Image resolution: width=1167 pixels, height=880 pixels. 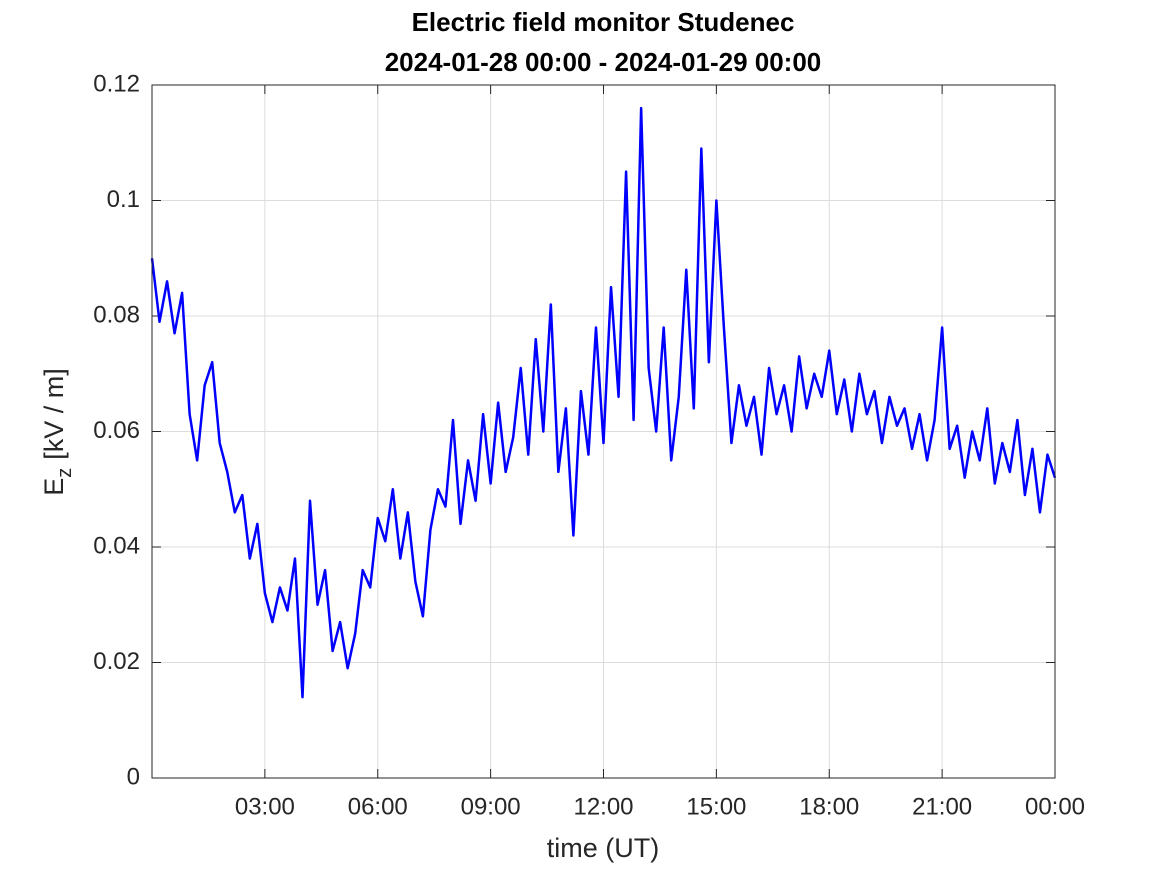 What do you see at coordinates (603, 22) in the screenshot?
I see `chart-title: Electric field monitor Studenec` at bounding box center [603, 22].